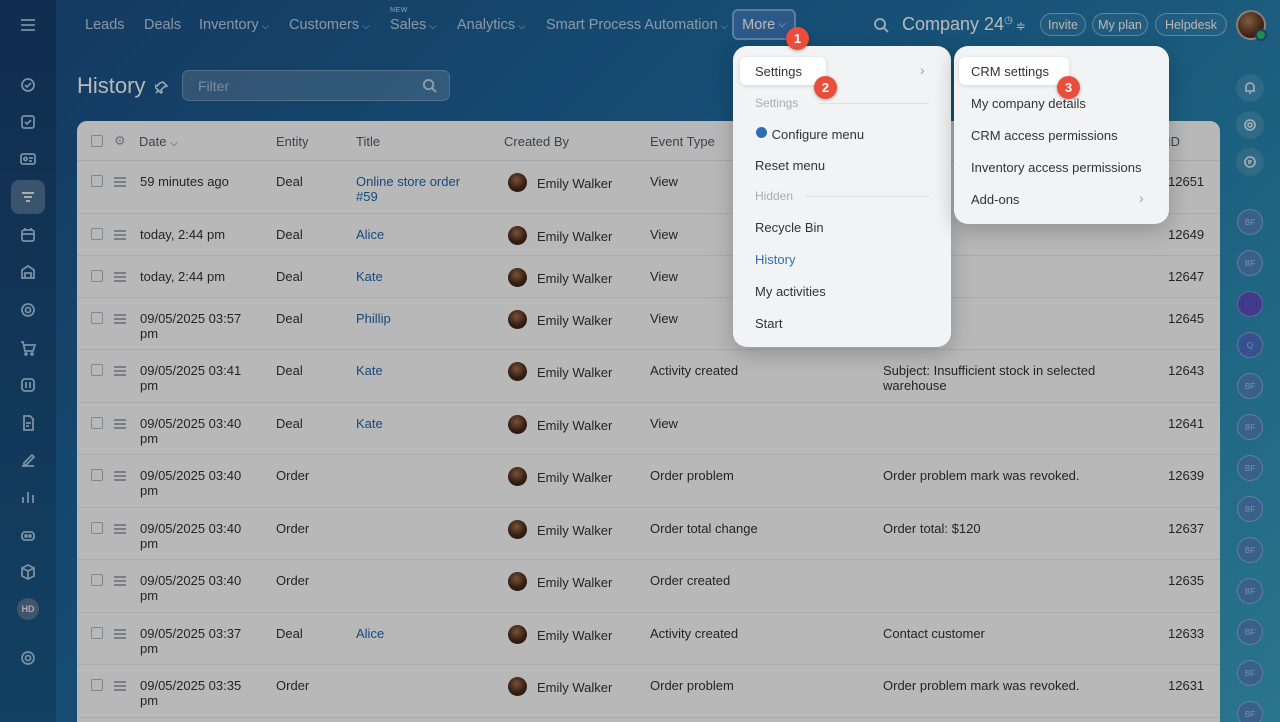  What do you see at coordinates (789, 227) in the screenshot?
I see `menu-item-recycle-bin: Recycle Bin` at bounding box center [789, 227].